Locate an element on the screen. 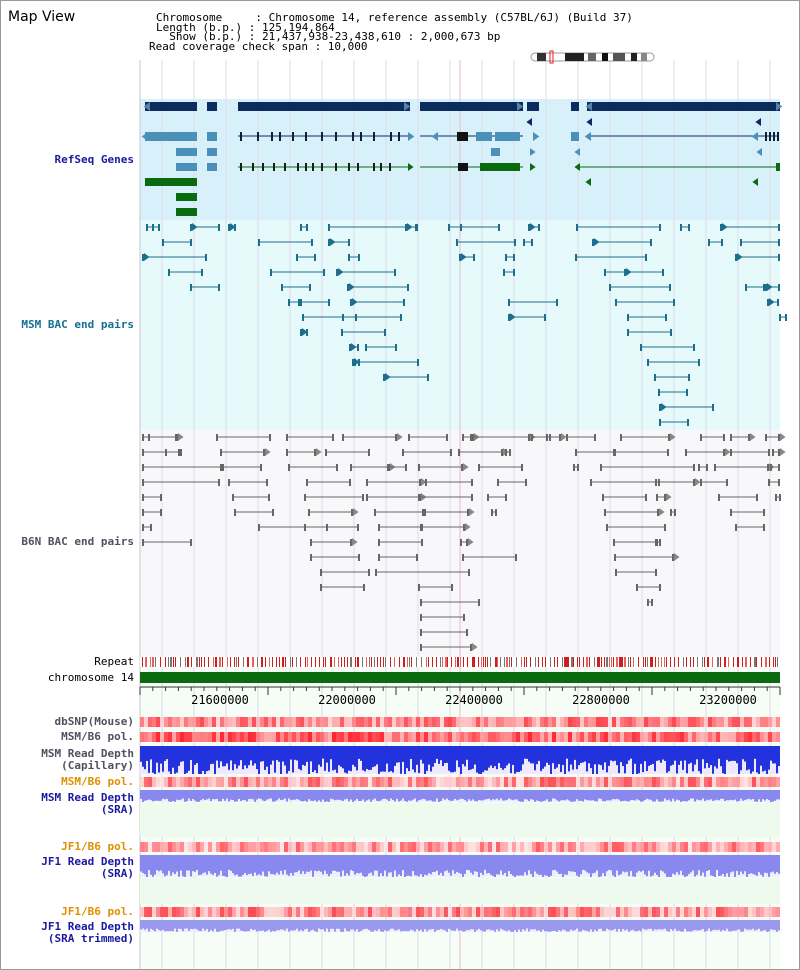 This screenshot has width=800, height=970. track-label-jf1-b6-pol-2: JF1/B6 pol. is located at coordinates (97, 911).